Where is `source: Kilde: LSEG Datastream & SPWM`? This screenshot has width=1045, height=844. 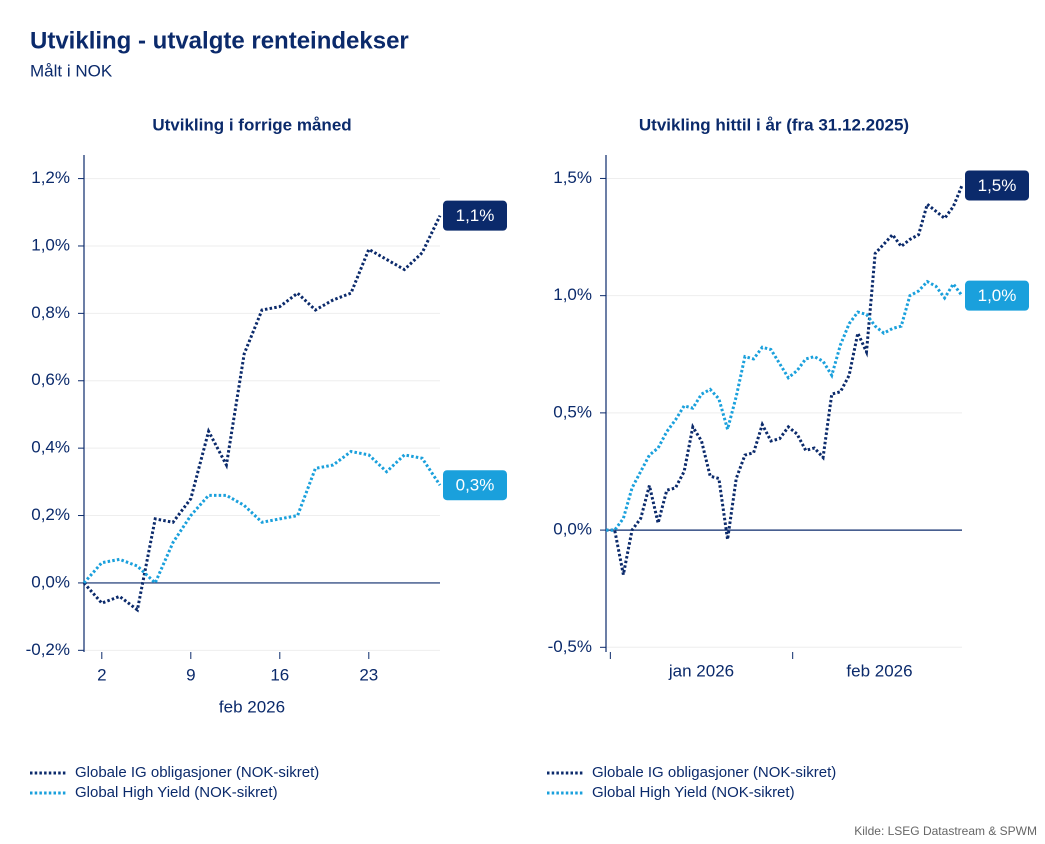 source: Kilde: LSEG Datastream & SPWM is located at coordinates (945, 831).